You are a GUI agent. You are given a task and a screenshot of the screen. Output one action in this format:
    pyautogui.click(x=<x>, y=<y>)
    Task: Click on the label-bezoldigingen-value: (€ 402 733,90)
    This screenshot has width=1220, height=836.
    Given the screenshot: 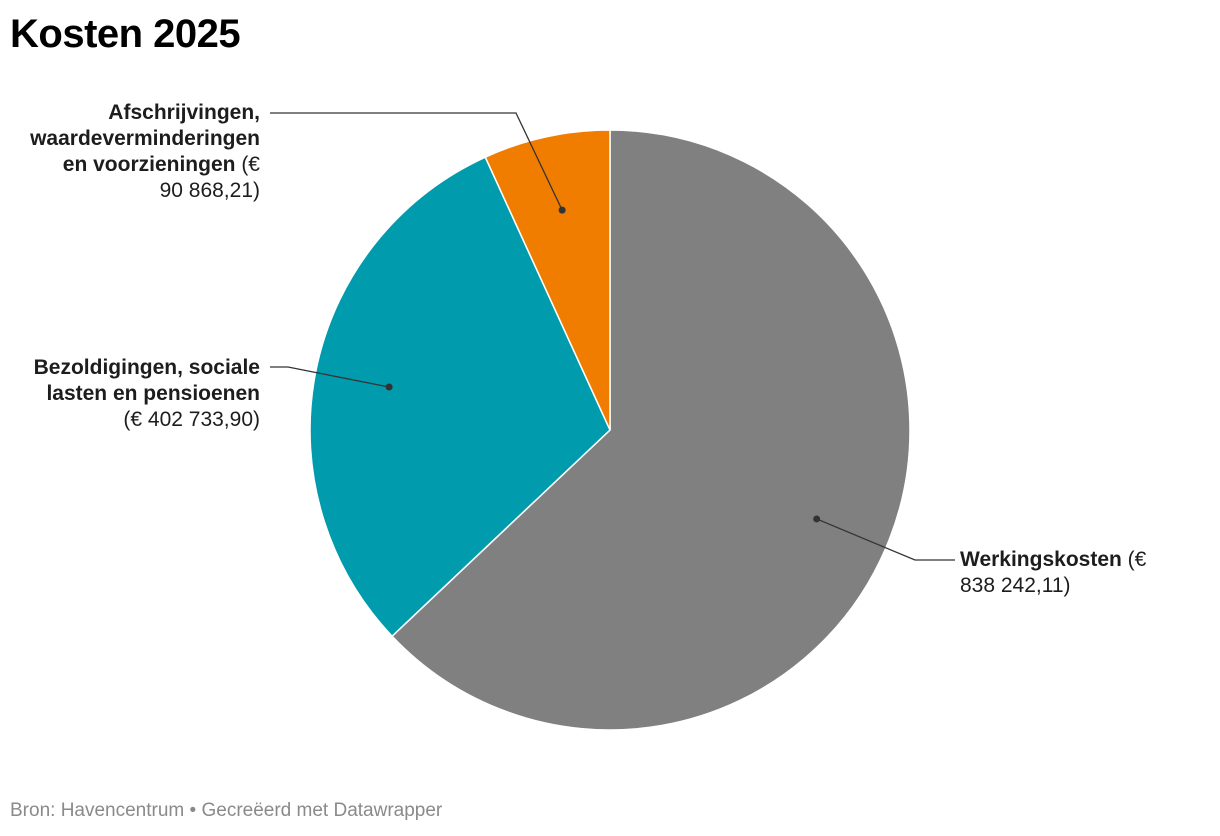 What is the action you would take?
    pyautogui.click(x=191, y=419)
    